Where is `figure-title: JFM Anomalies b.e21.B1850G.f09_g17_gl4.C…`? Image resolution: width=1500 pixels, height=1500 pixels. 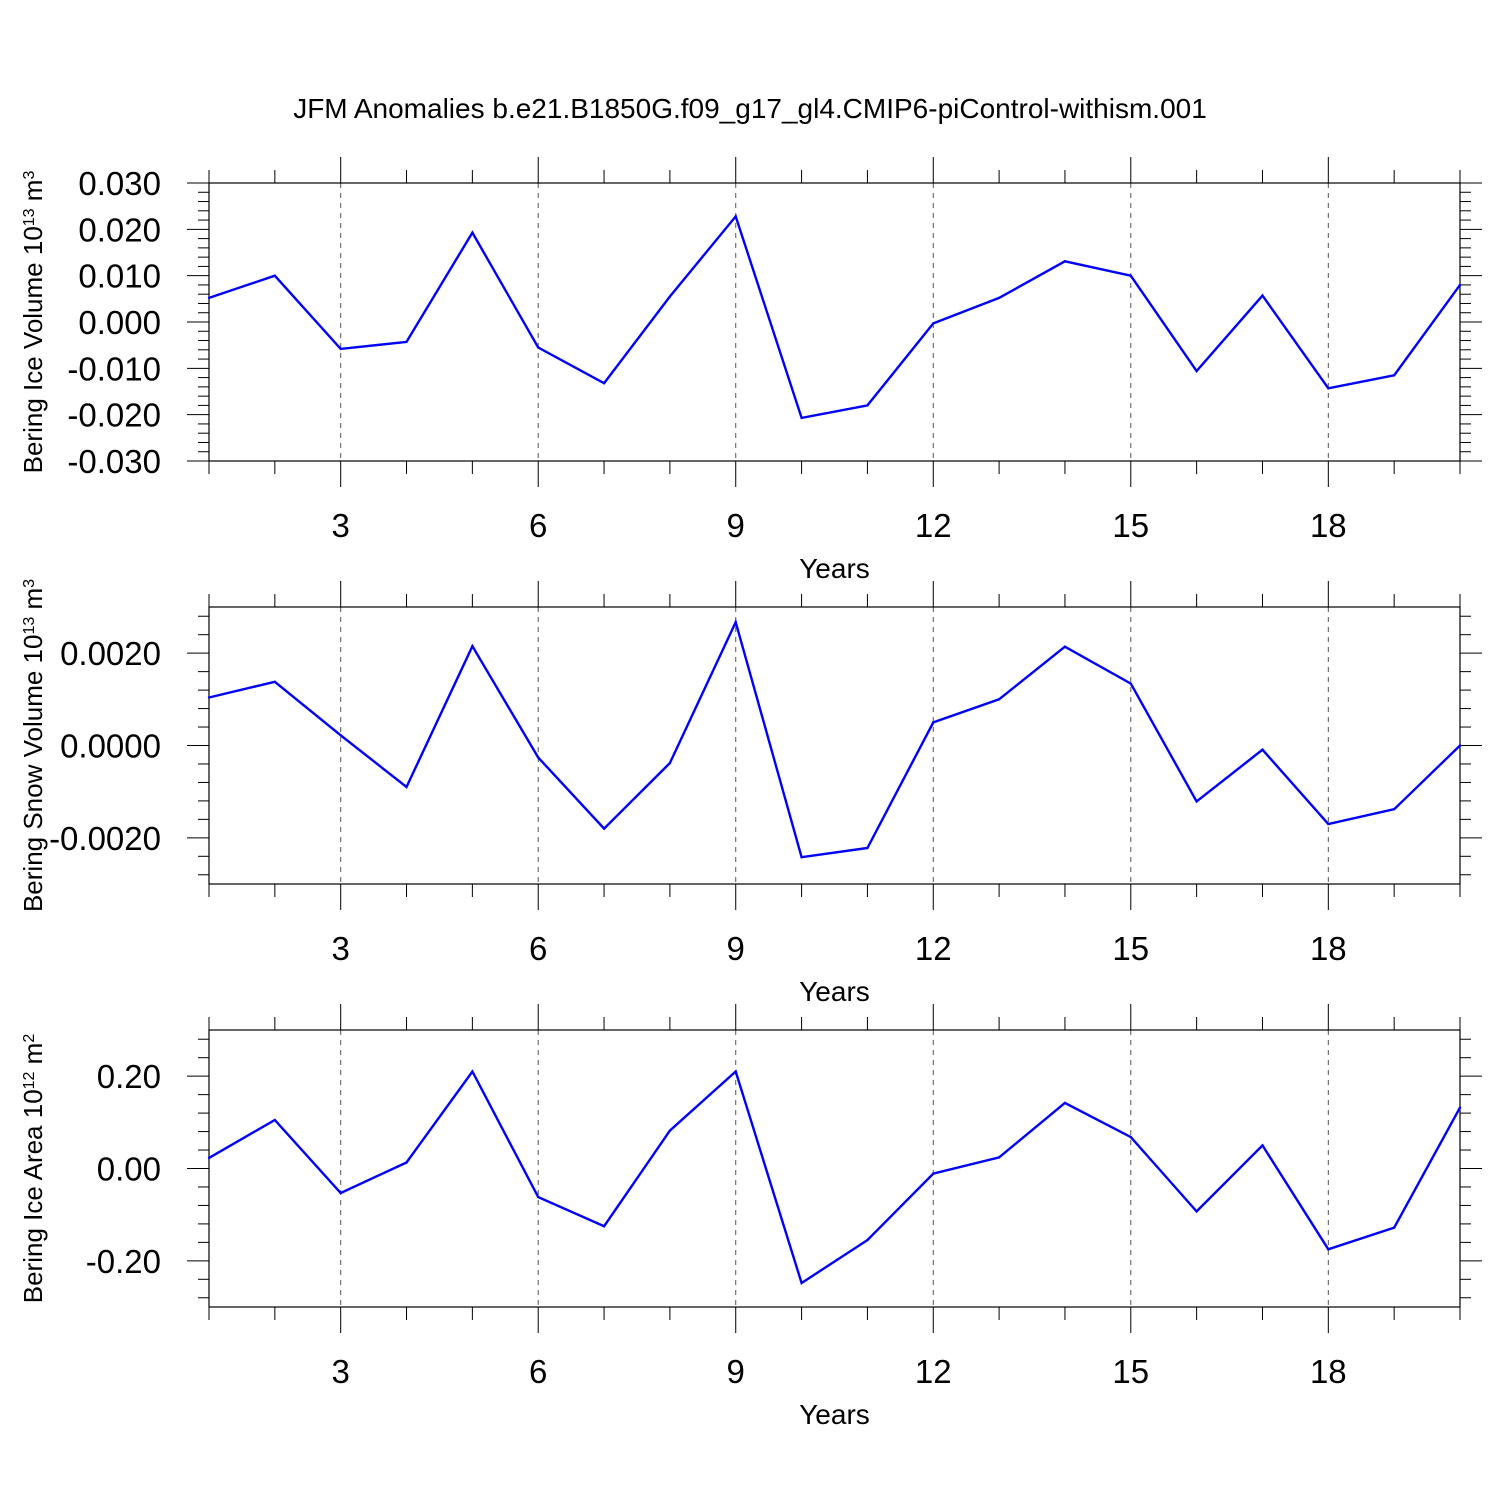
figure-title: JFM Anomalies b.e21.B1850G.f09_g17_gl4.C… is located at coordinates (750, 108).